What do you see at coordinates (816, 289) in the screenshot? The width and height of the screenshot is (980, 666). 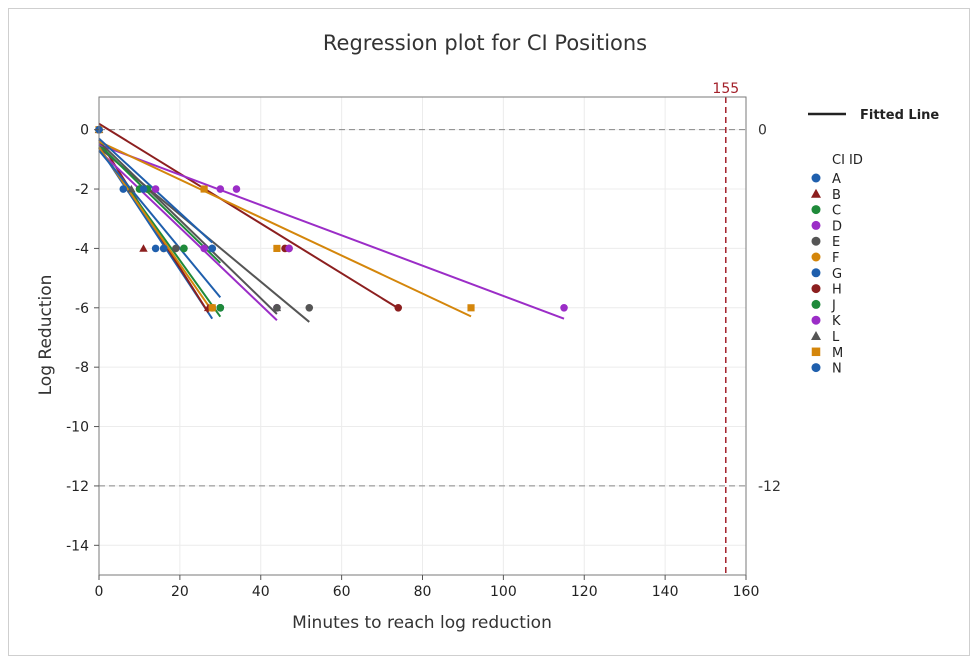 I see `legend-marker-h` at bounding box center [816, 289].